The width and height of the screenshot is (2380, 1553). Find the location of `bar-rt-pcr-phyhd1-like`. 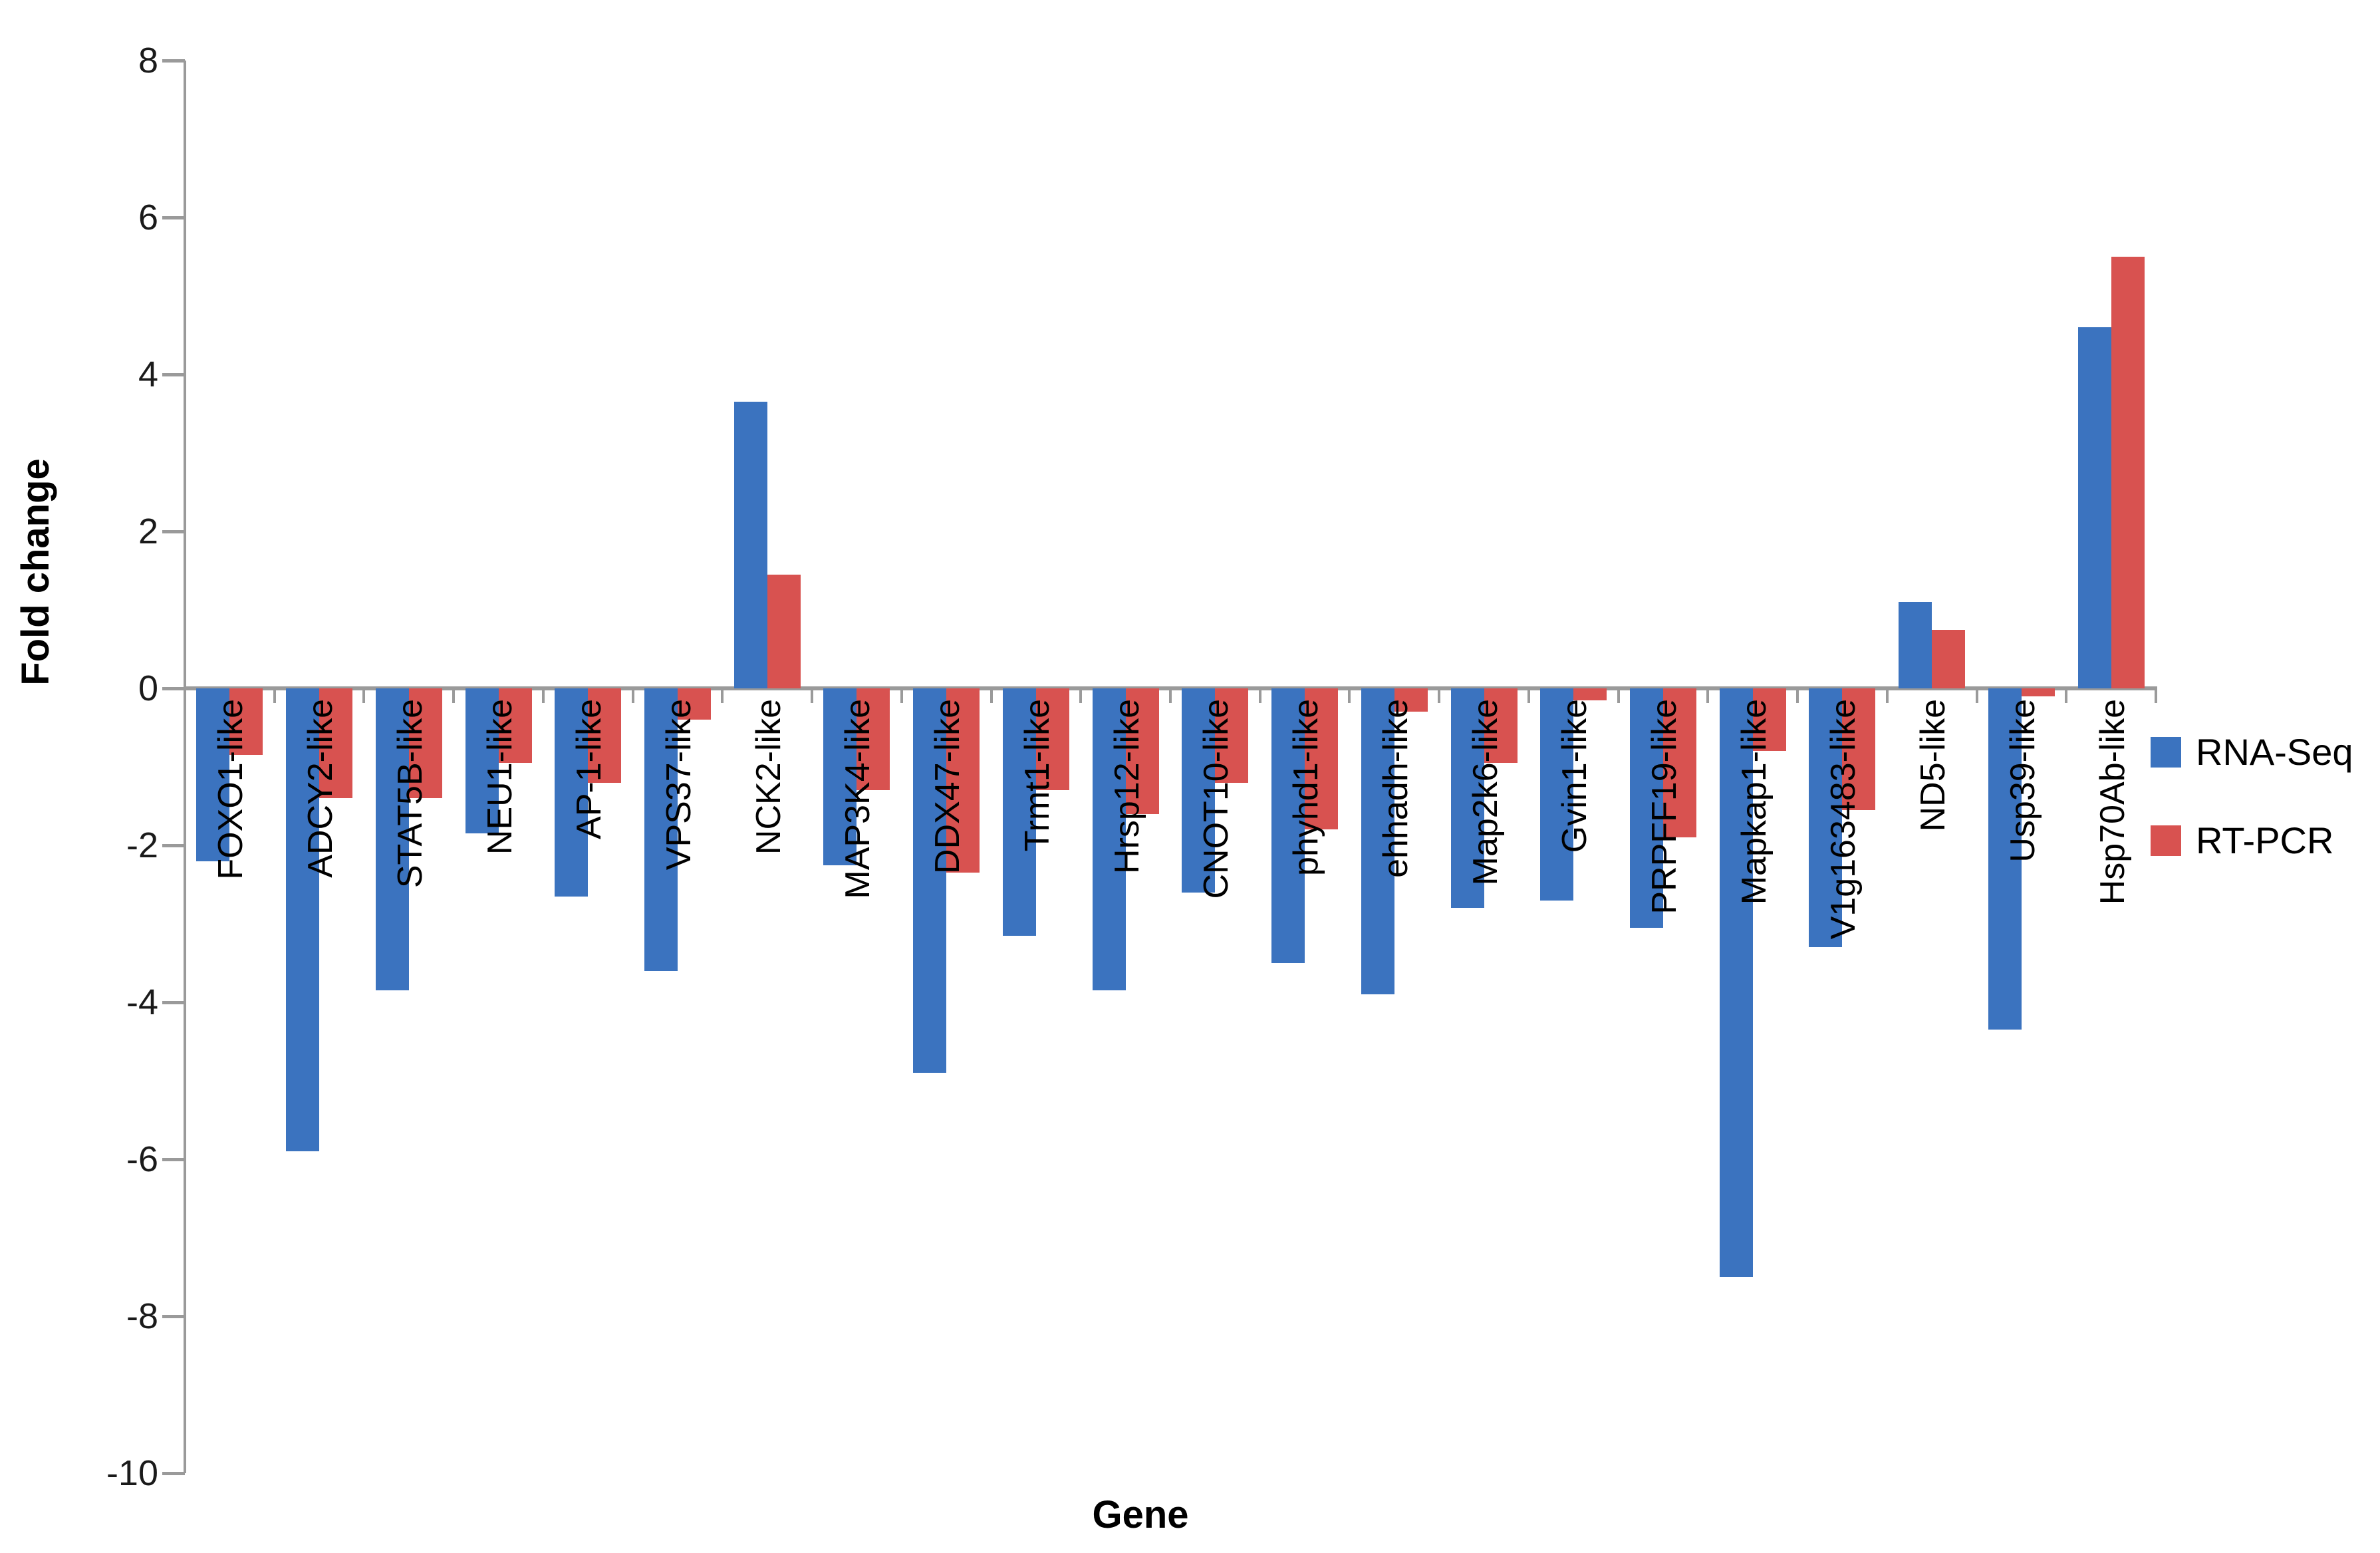

bar-rt-pcr-phyhd1-like is located at coordinates (1322, 759).